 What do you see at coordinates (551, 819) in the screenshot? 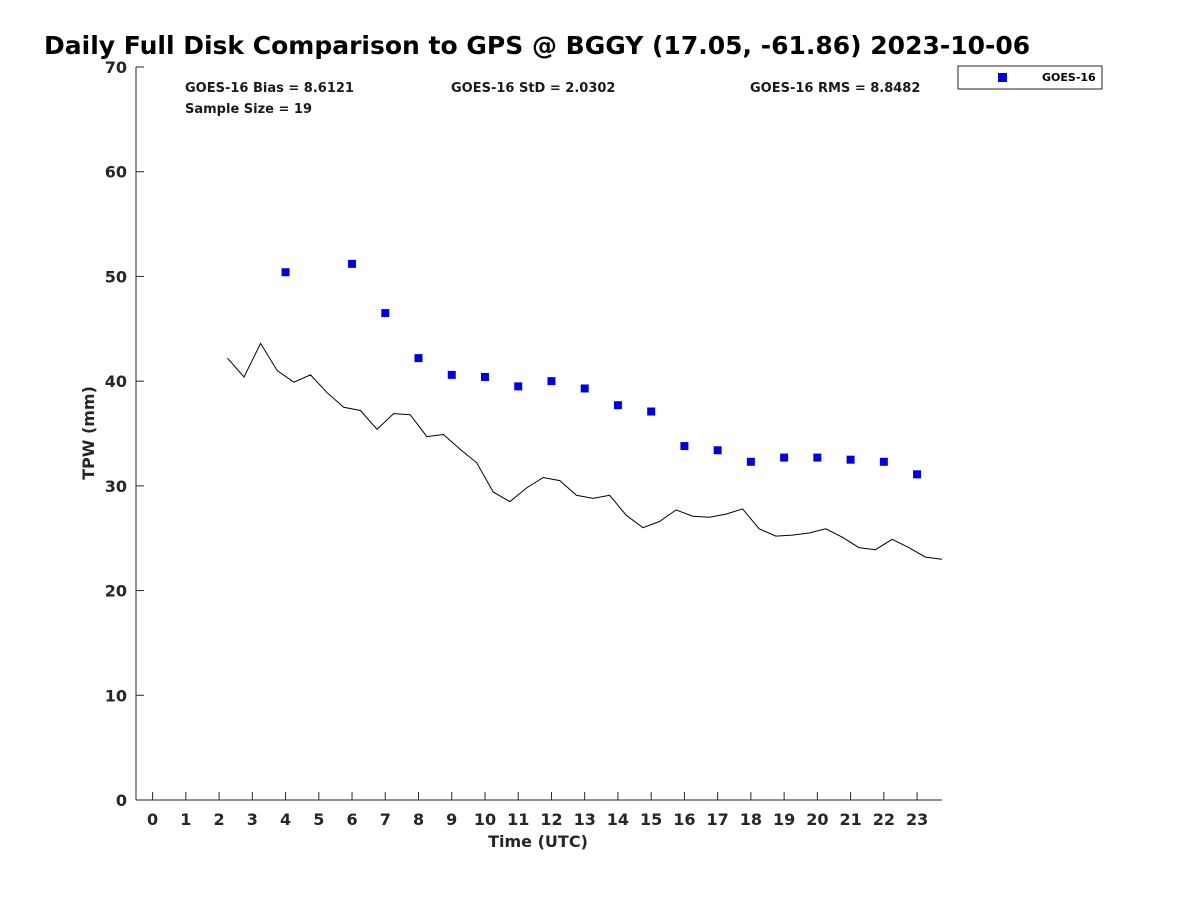
I see `x-tick-label: 12` at bounding box center [551, 819].